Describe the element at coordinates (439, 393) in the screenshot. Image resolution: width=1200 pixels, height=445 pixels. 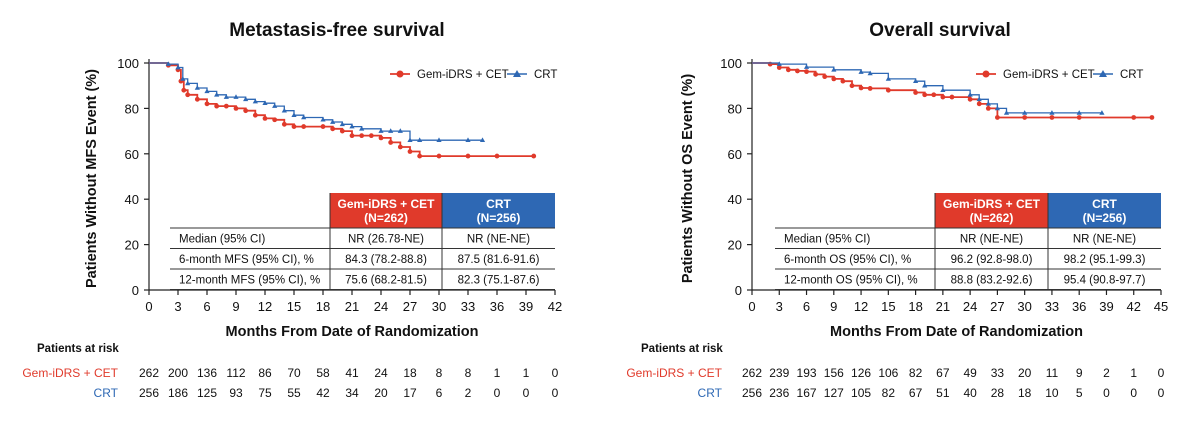
I see `at-risk-count: 6` at that location.